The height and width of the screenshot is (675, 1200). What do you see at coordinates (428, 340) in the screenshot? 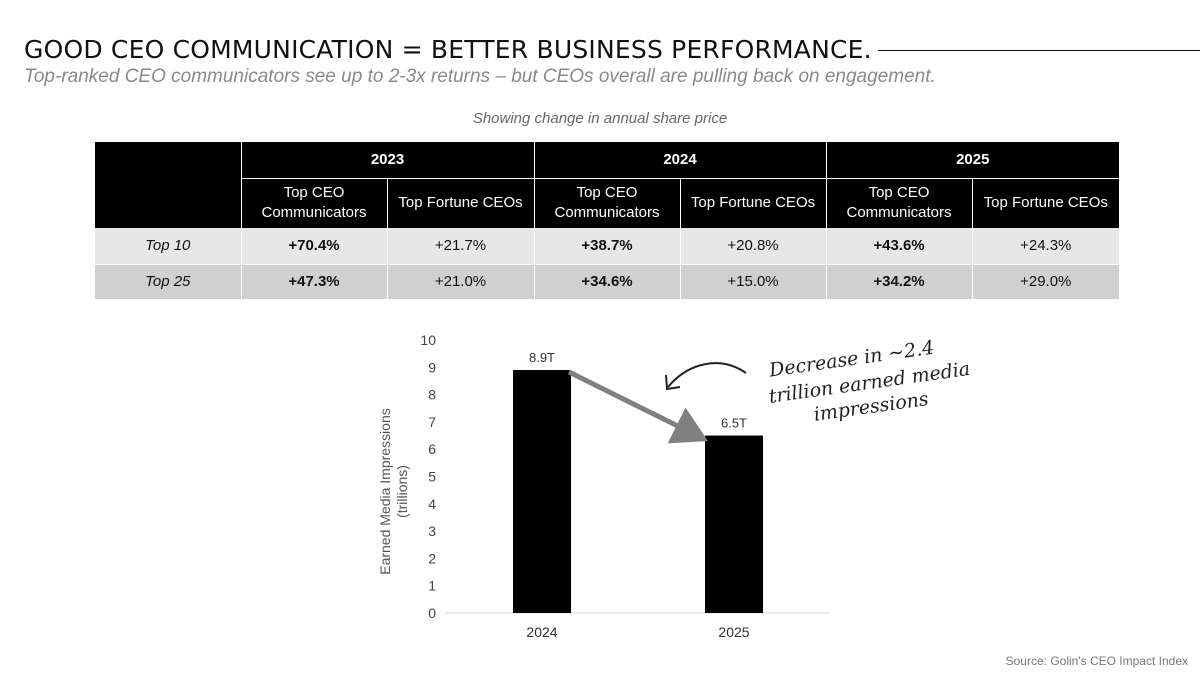
I see `y-tick-label: 10` at bounding box center [428, 340].